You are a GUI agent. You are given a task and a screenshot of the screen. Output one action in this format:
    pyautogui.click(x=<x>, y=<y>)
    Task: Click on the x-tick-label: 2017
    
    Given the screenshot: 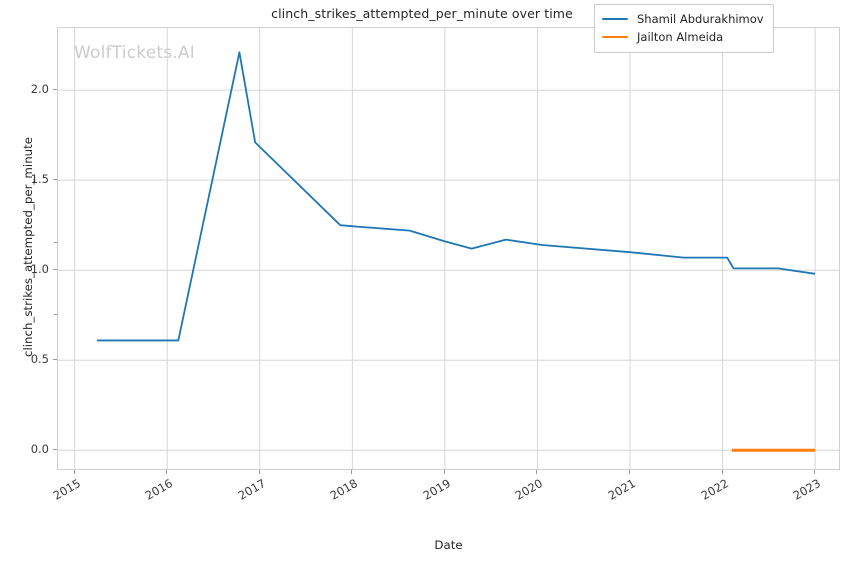 What is the action you would take?
    pyautogui.click(x=251, y=489)
    